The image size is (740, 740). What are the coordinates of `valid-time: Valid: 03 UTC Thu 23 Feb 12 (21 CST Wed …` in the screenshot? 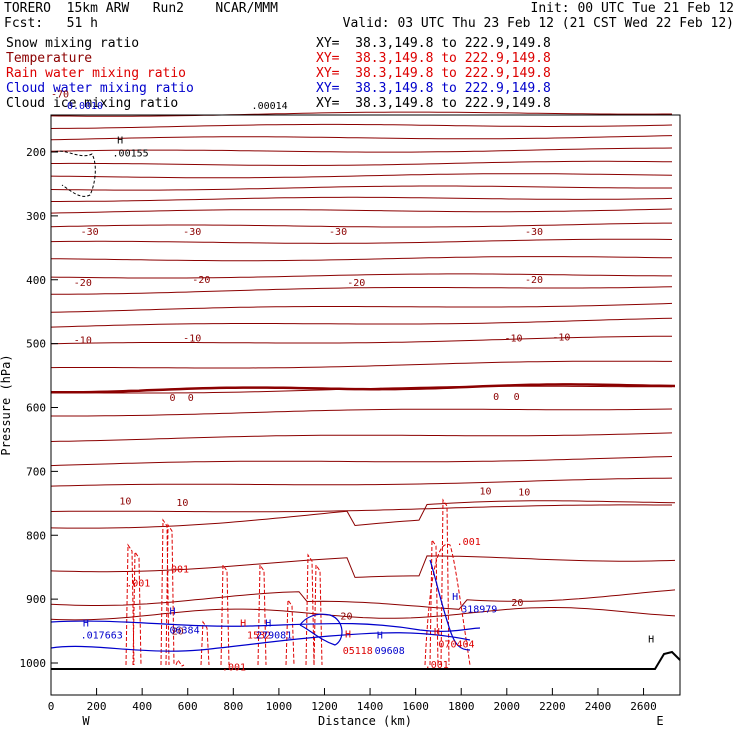 It's located at (538, 23).